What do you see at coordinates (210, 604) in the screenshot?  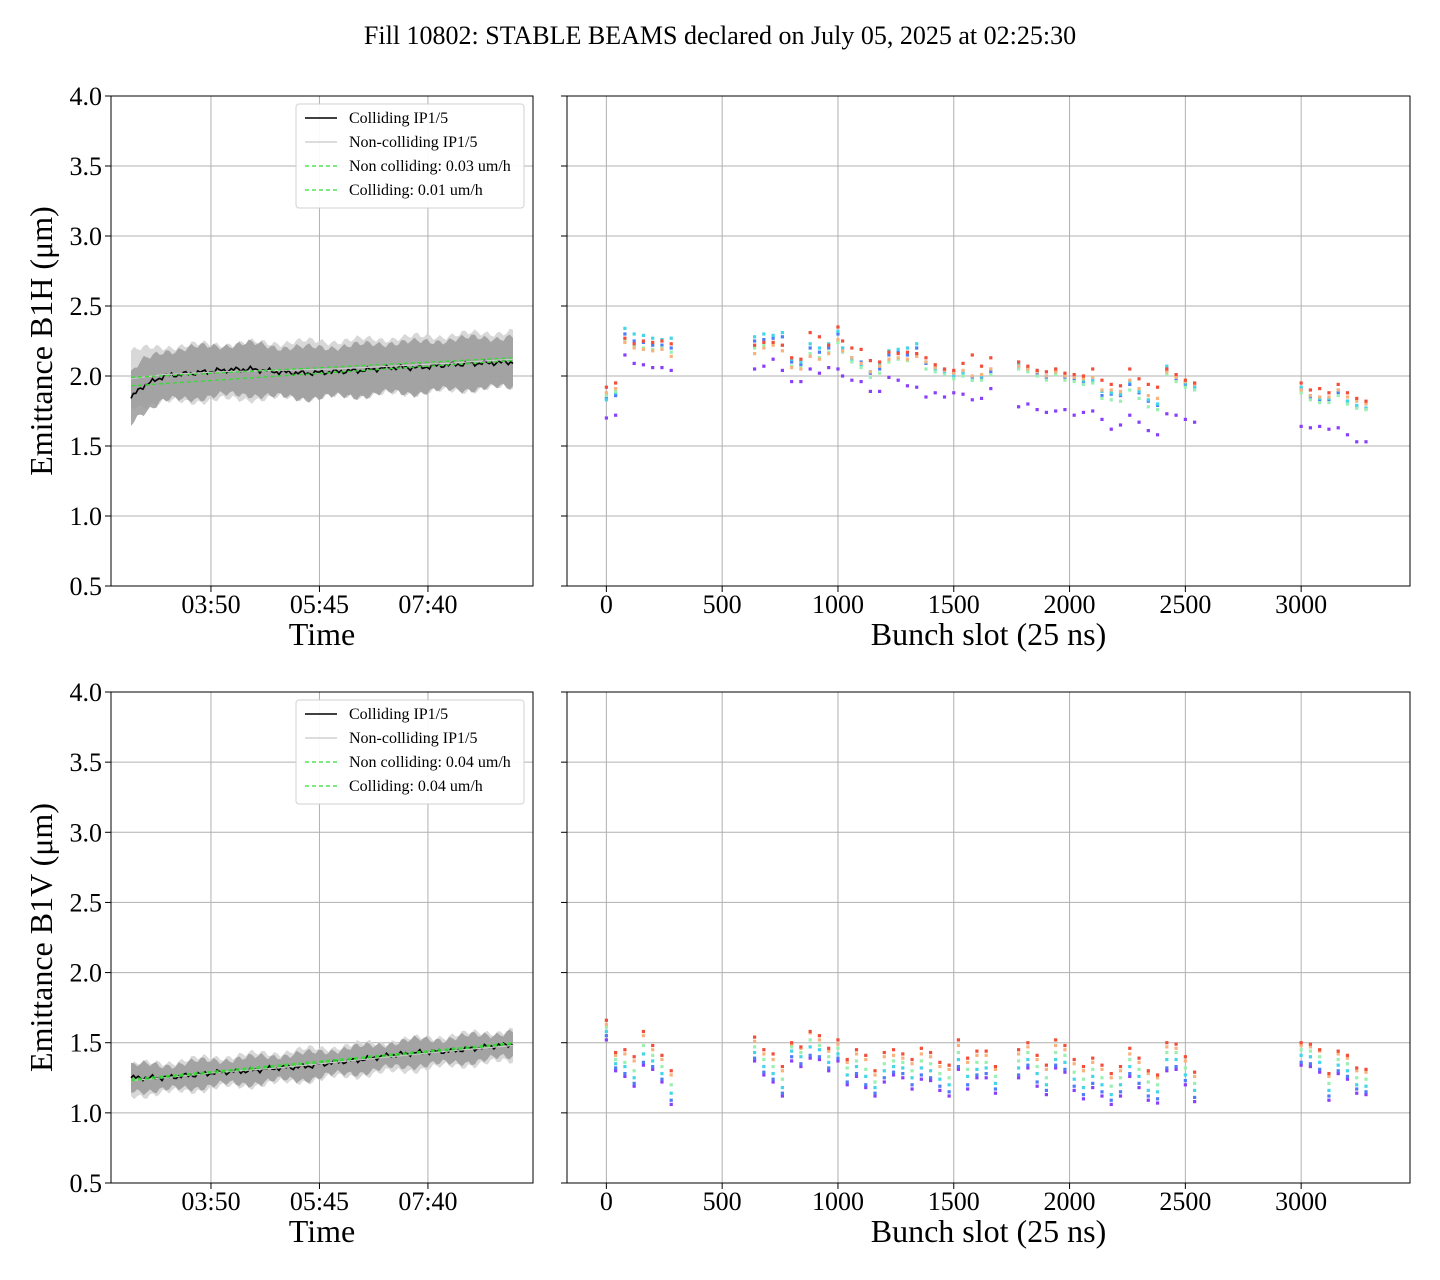 I see `x-tick-label: 03:50` at bounding box center [210, 604].